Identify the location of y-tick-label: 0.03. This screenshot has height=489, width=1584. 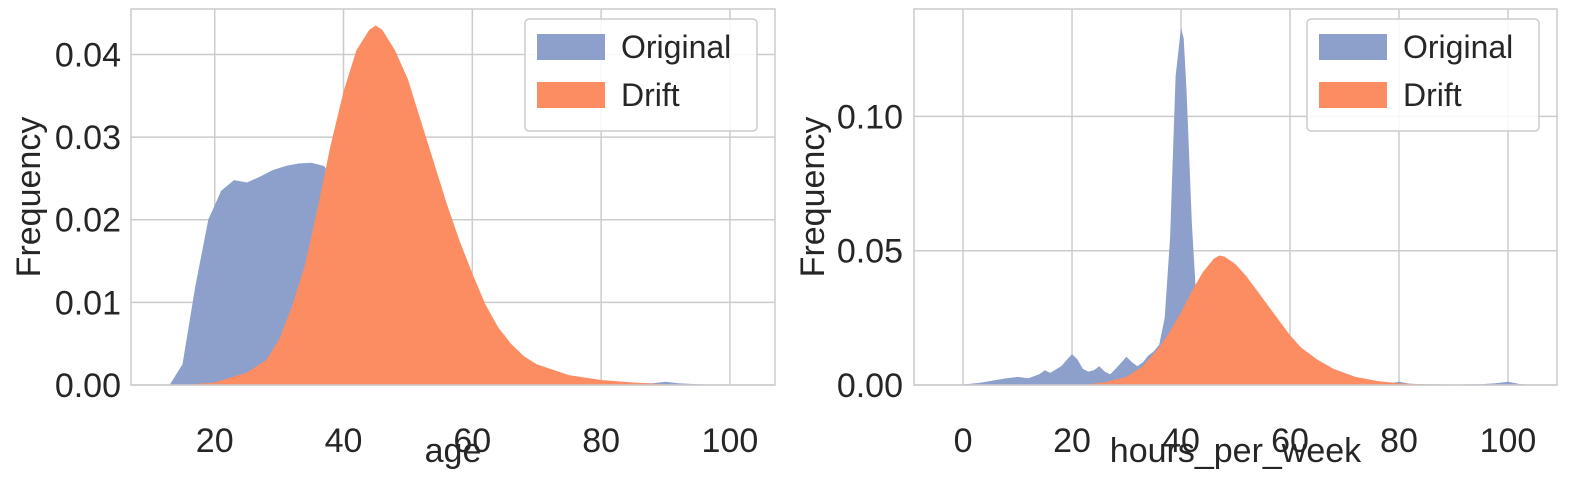
(88, 138).